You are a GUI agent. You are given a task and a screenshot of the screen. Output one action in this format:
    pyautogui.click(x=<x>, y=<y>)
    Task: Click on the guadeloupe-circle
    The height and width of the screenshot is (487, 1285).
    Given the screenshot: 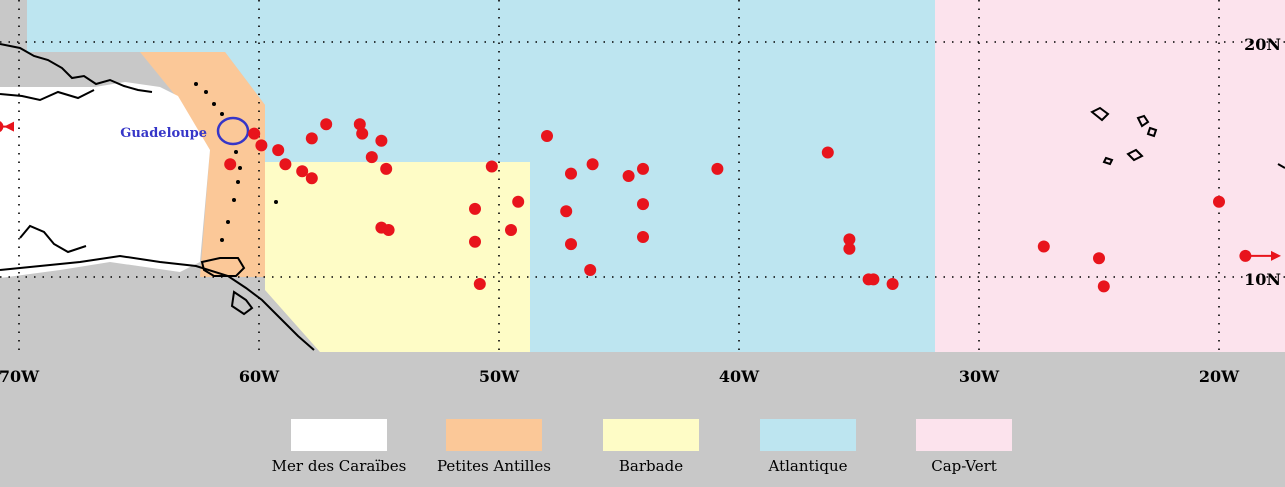 What is the action you would take?
    pyautogui.click(x=233, y=131)
    